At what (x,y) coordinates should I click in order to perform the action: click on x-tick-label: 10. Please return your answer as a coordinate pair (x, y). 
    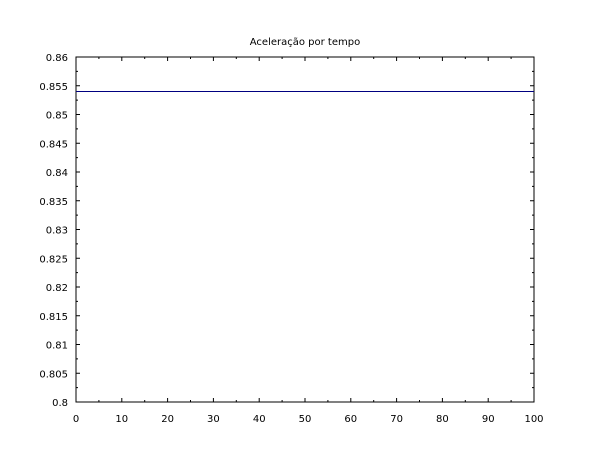
    Looking at the image, I should click on (121, 419).